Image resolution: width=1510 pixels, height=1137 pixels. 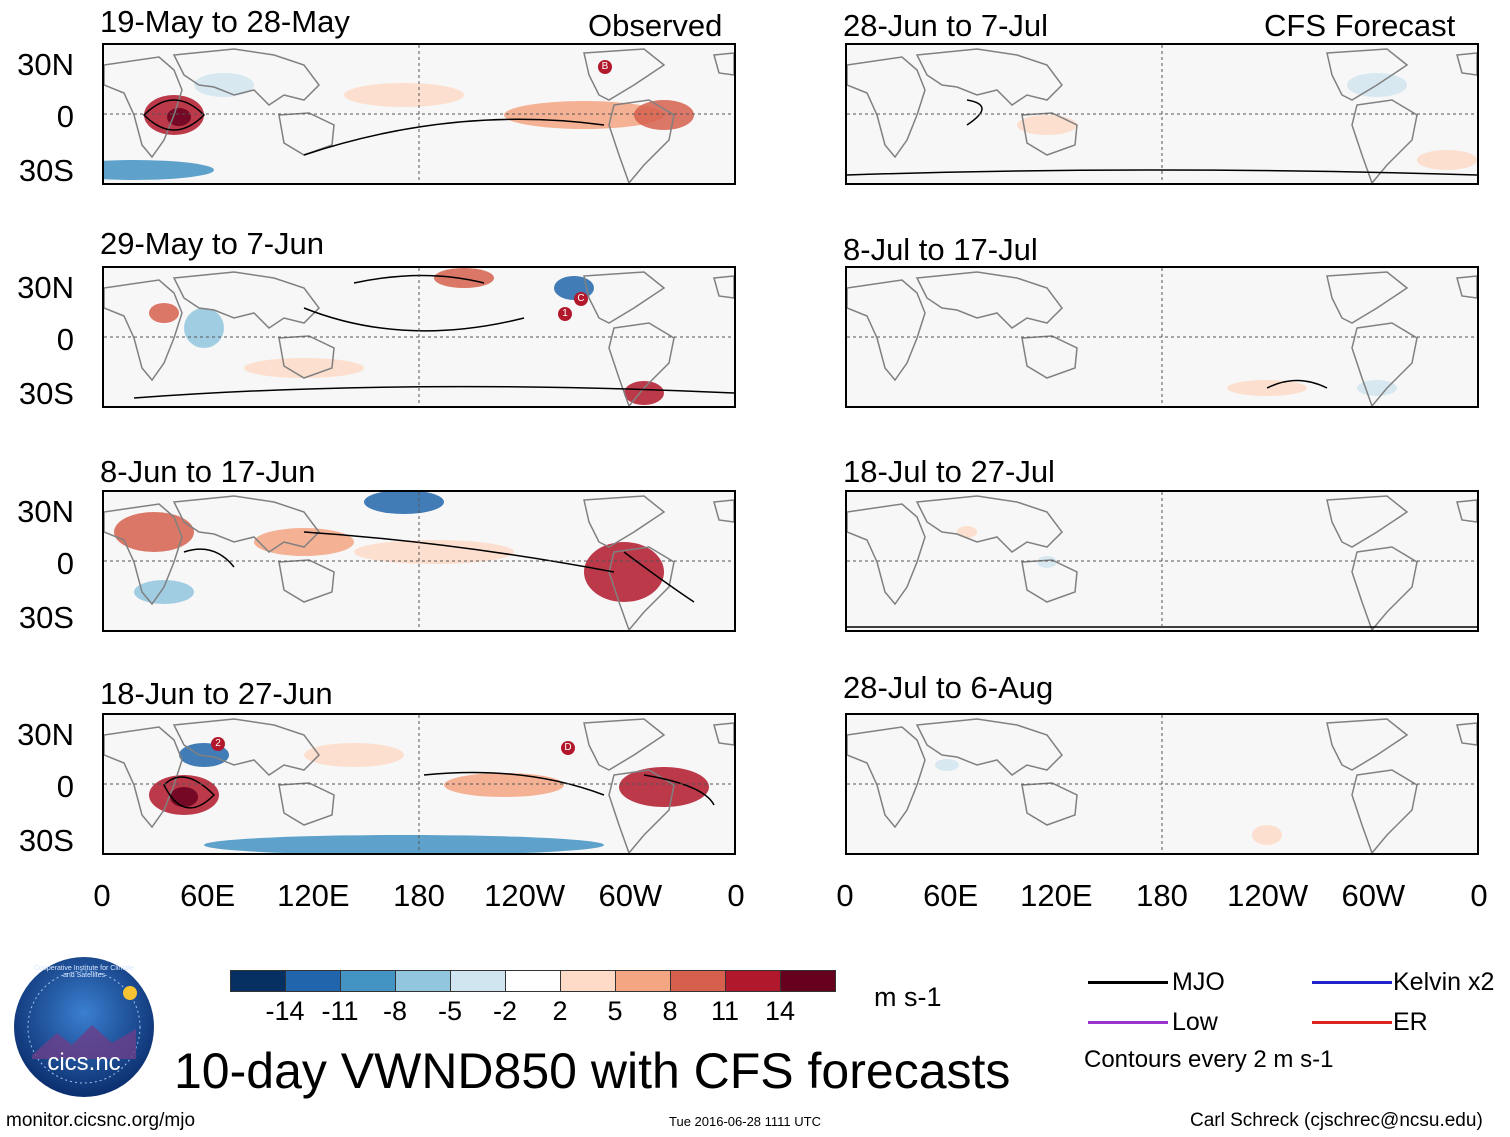 What do you see at coordinates (565, 314) in the screenshot?
I see `marker-1: 1` at bounding box center [565, 314].